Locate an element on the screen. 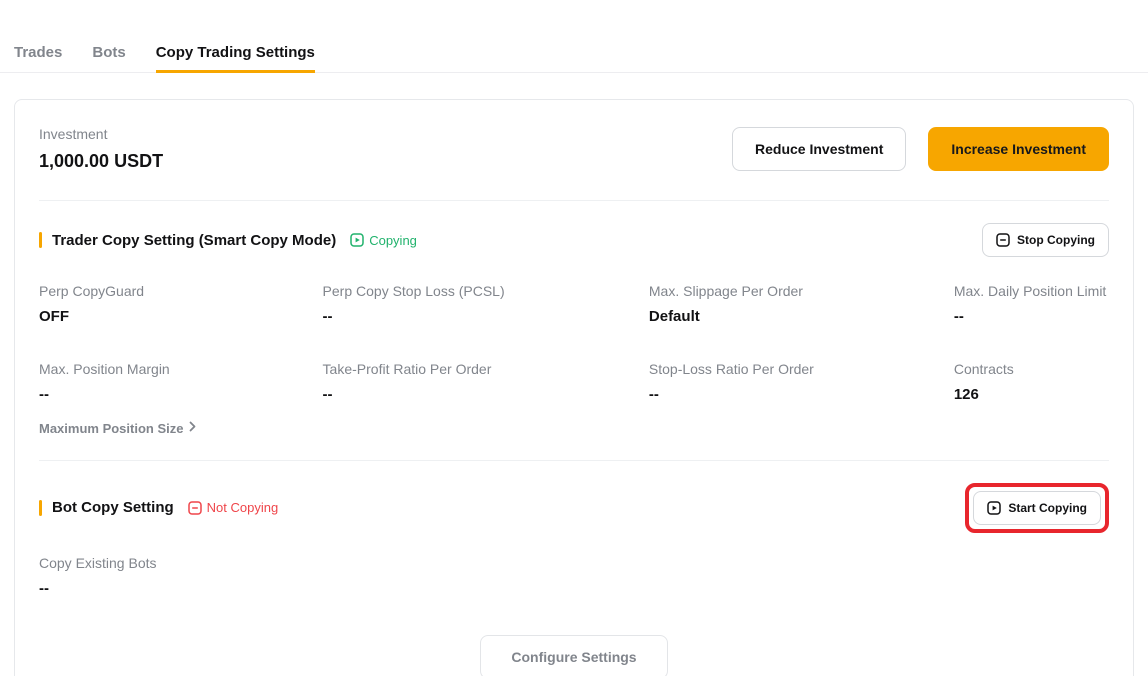  copying-status-text: Copying is located at coordinates (393, 240).